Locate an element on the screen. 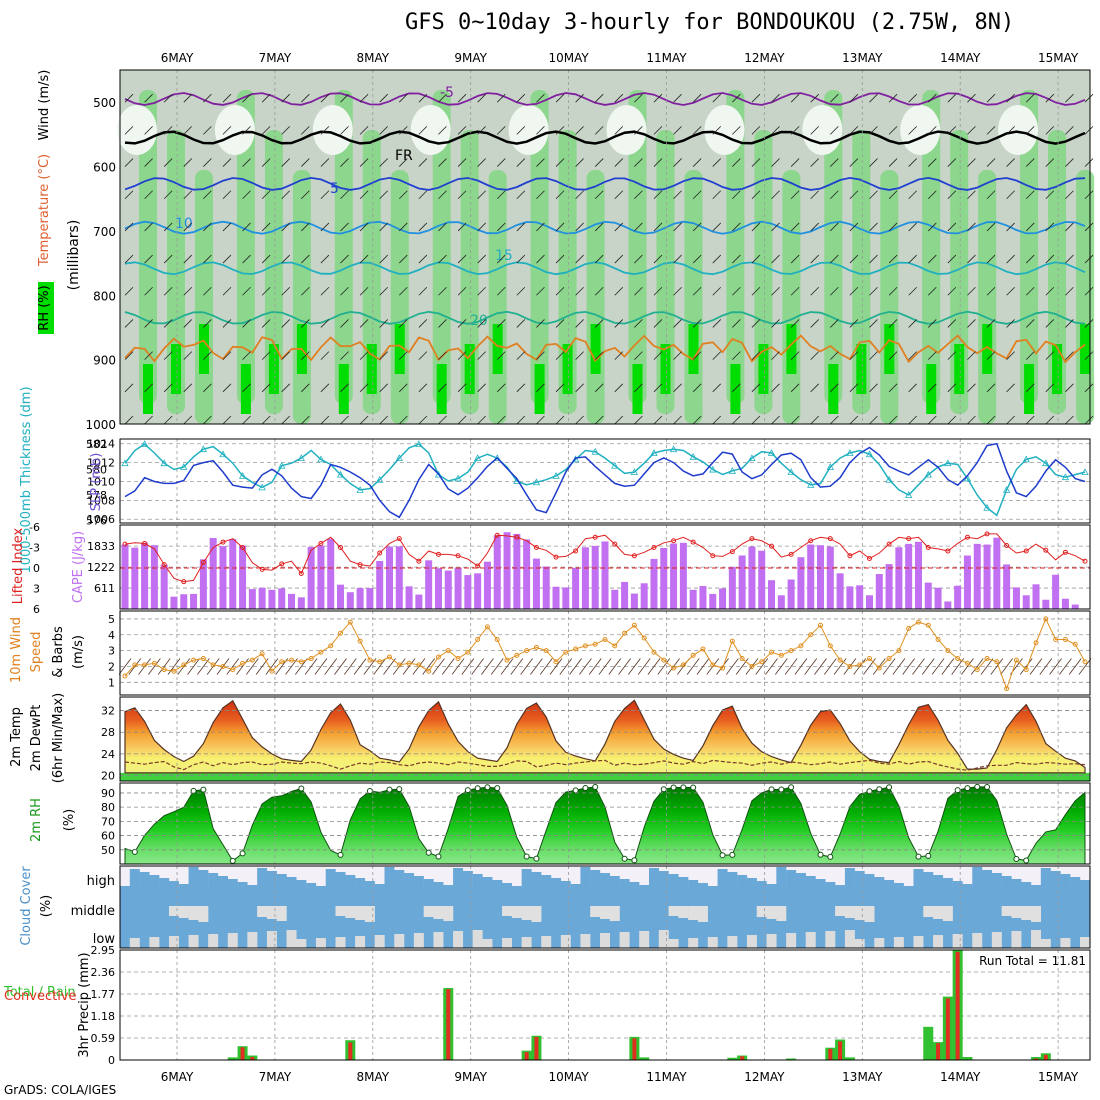  date-label-bottom: 12MAY is located at coordinates (764, 1077).